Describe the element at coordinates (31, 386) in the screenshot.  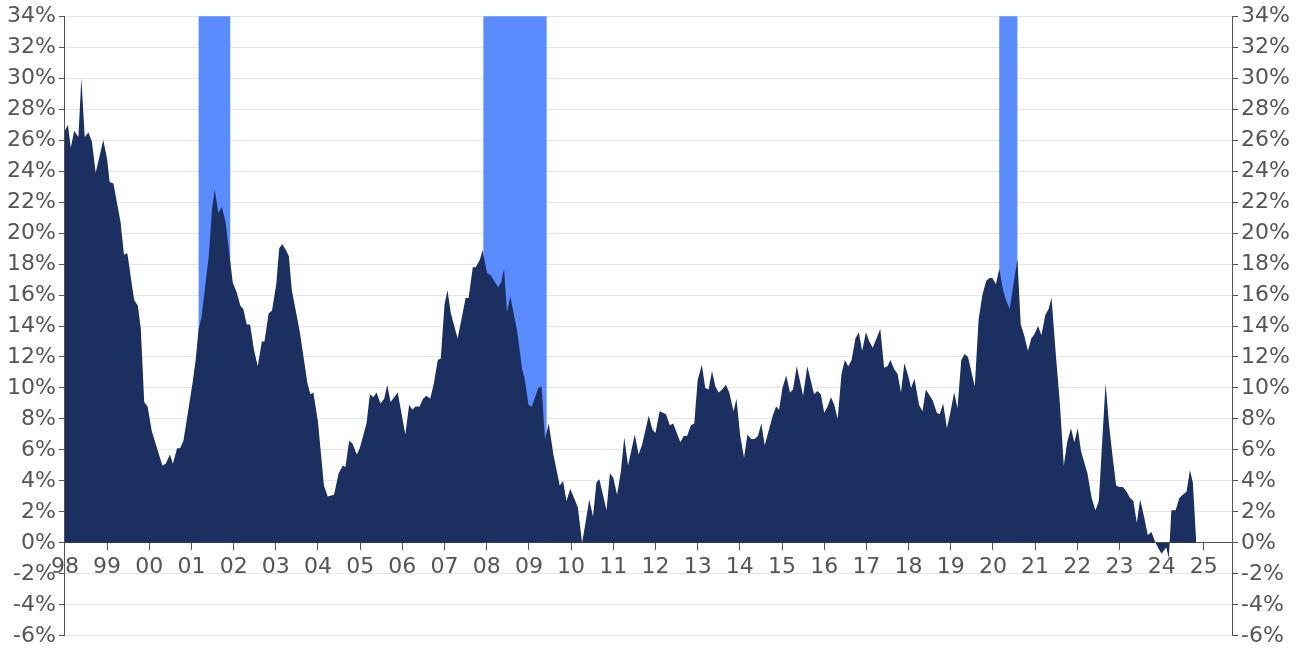
I see `y-tick-label: 10%` at that location.